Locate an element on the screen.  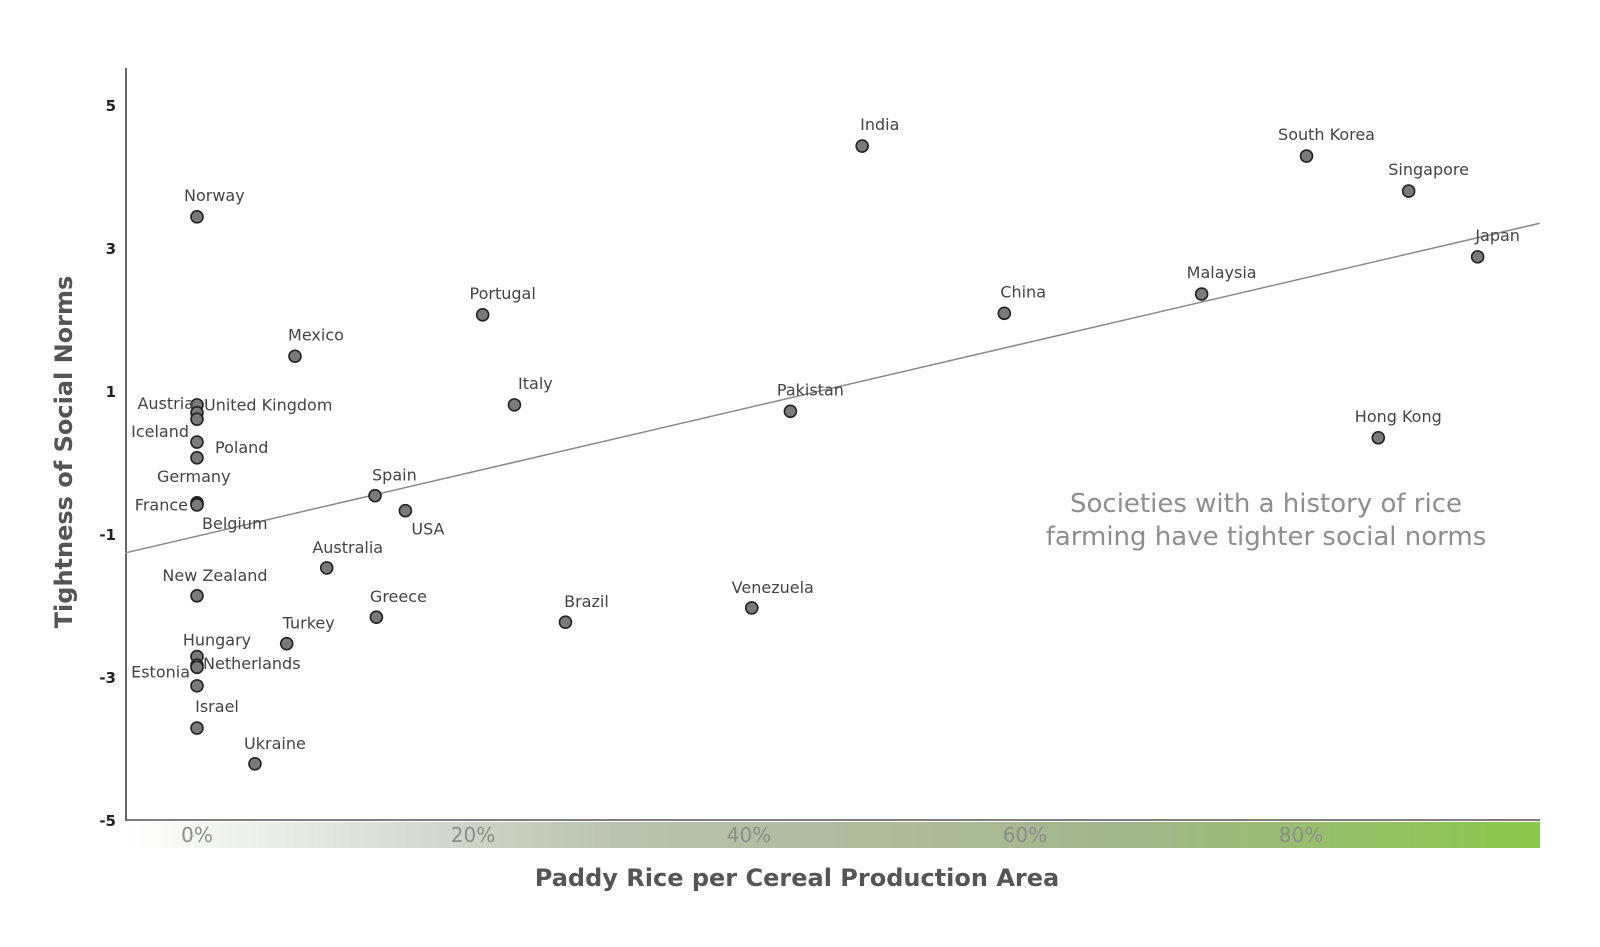
point-label: Israel is located at coordinates (217, 706).